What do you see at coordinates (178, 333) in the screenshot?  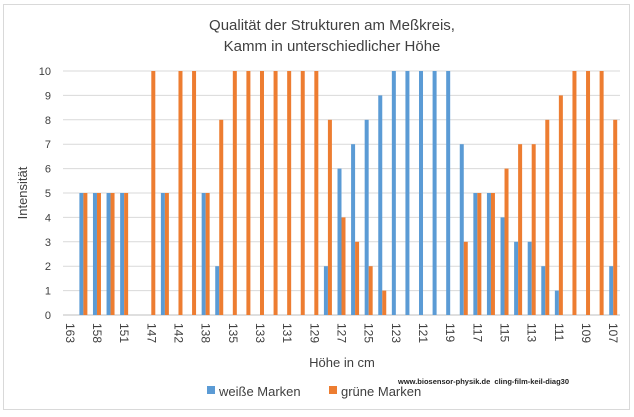 I see `x-tick-label: 142` at bounding box center [178, 333].